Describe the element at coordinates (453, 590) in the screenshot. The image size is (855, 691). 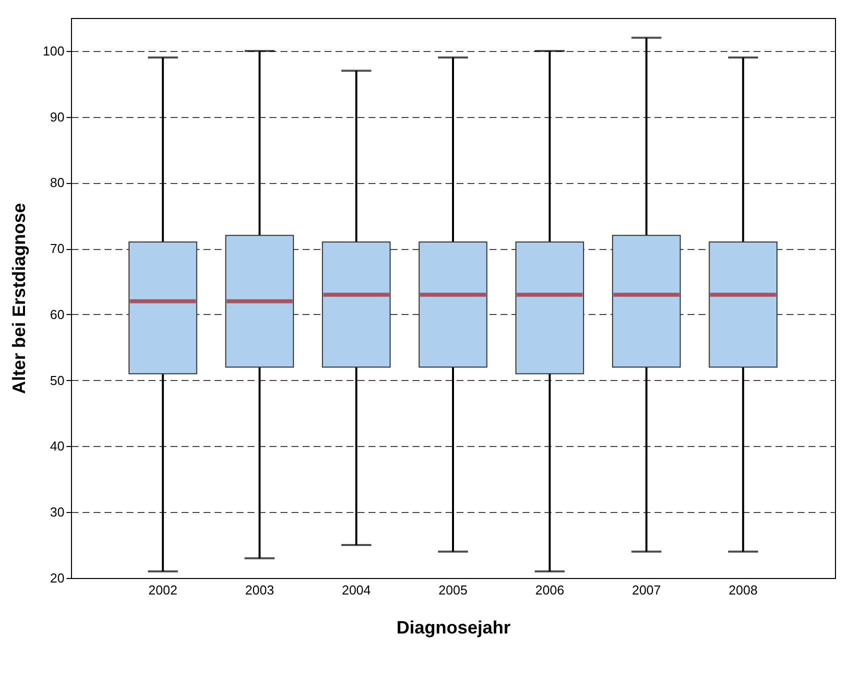
I see `x-tick-label: 2005` at that location.